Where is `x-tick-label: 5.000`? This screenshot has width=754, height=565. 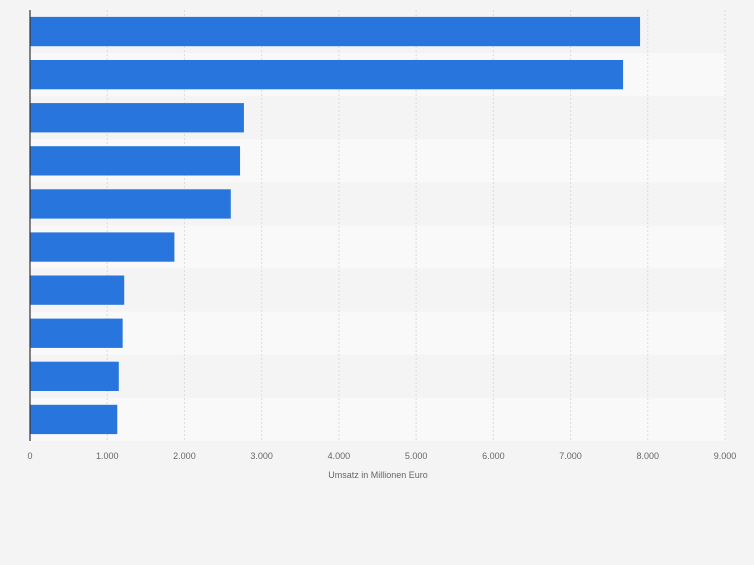
x-tick-label: 5.000 is located at coordinates (416, 456).